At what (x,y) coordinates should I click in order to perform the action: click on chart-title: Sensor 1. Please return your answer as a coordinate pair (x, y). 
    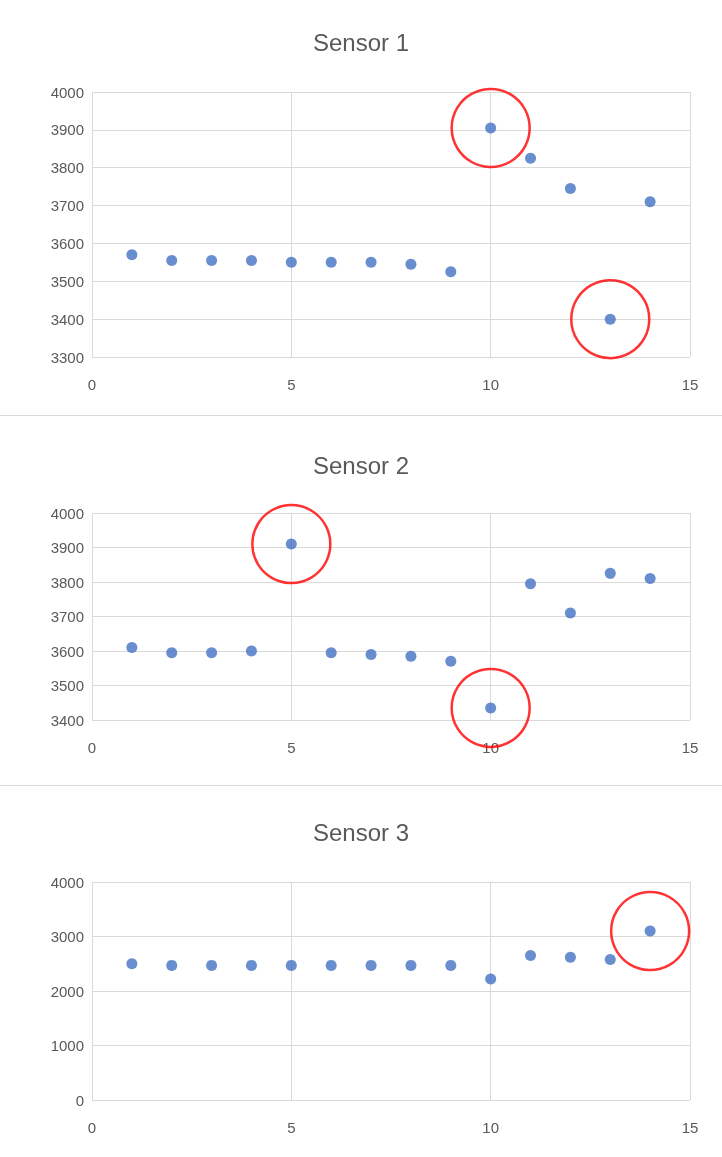
    Looking at the image, I should click on (361, 42).